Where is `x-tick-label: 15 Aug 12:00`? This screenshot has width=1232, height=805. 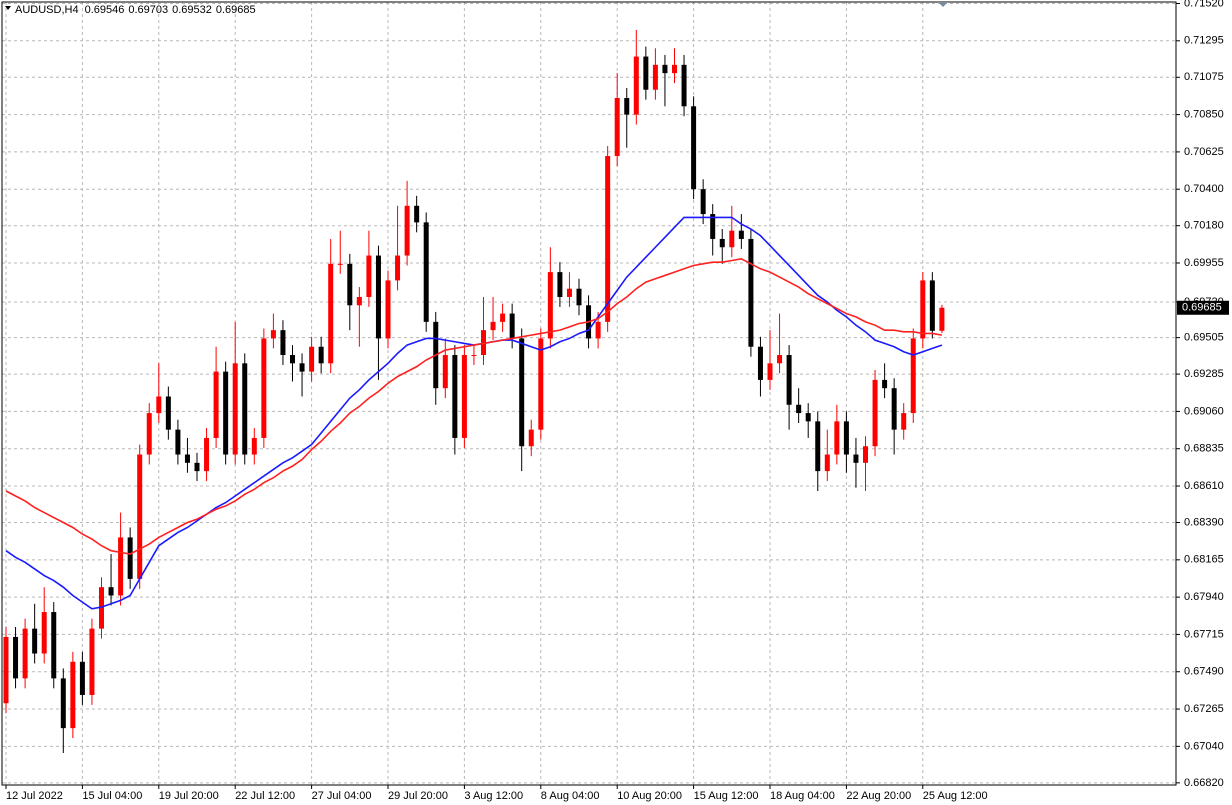
x-tick-label: 15 Aug 12:00 is located at coordinates (726, 796).